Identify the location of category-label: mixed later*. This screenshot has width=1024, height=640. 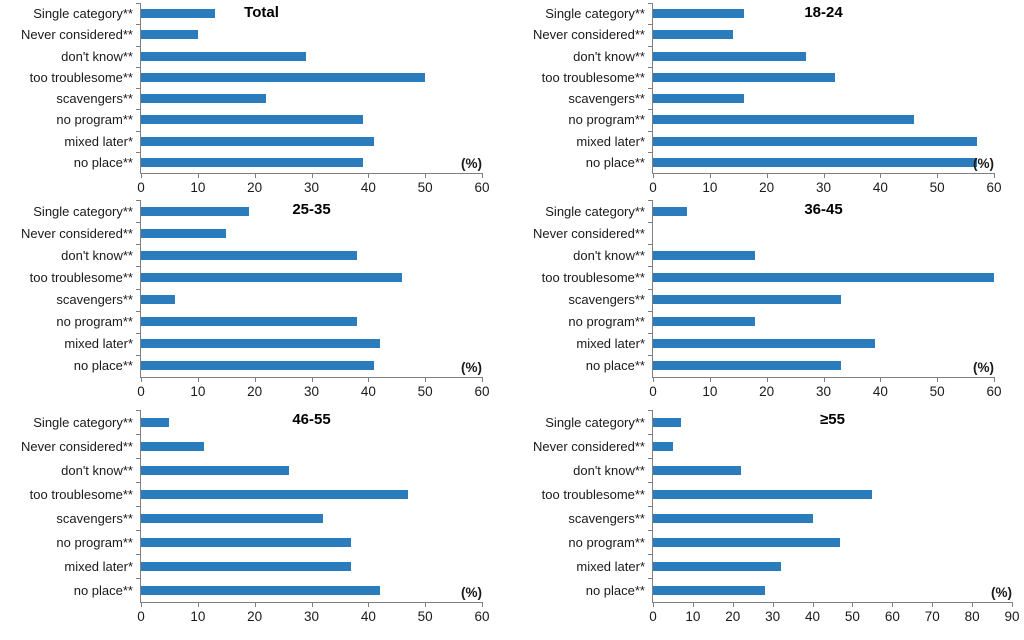
(610, 344).